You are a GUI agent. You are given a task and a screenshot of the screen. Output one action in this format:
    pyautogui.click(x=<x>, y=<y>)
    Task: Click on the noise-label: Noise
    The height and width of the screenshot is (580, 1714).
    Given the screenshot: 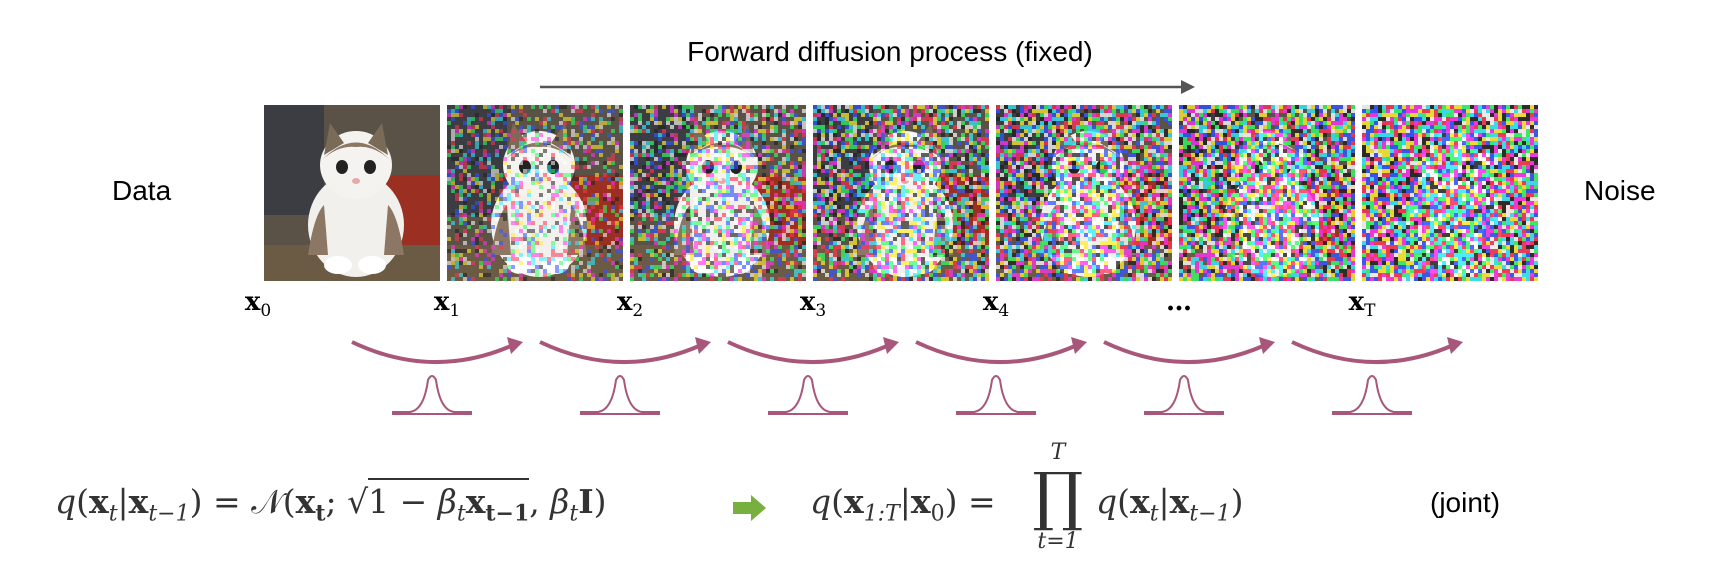 What is the action you would take?
    pyautogui.click(x=1620, y=190)
    